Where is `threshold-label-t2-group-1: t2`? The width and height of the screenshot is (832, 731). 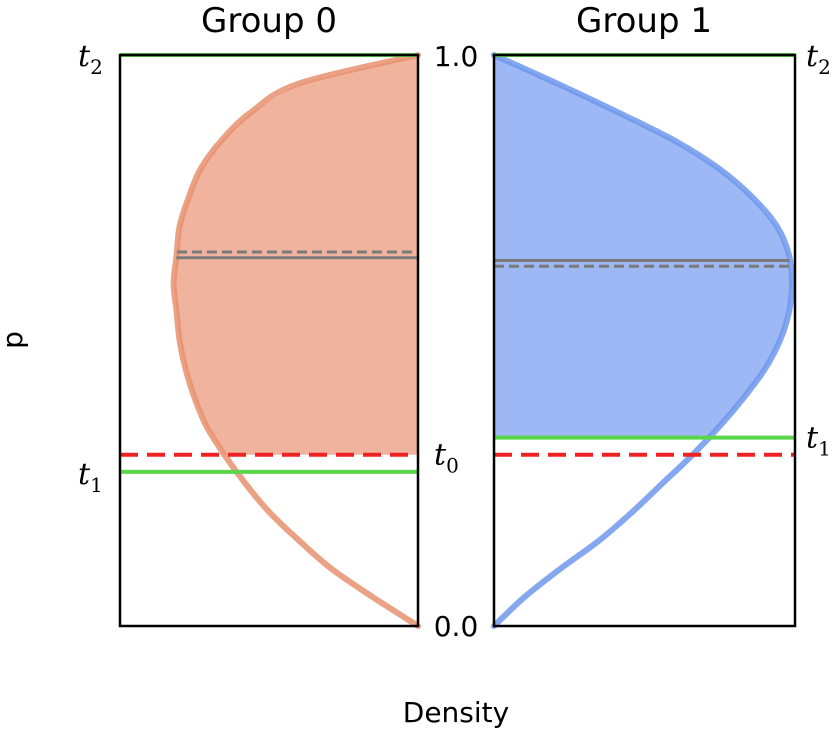 threshold-label-t2-group-1: t2 is located at coordinates (818, 59).